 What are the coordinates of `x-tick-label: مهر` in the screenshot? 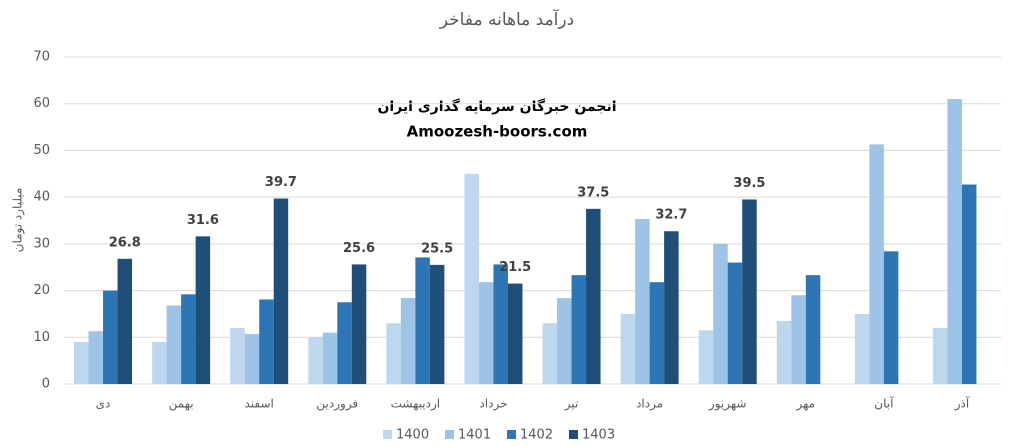 It's located at (805, 404).